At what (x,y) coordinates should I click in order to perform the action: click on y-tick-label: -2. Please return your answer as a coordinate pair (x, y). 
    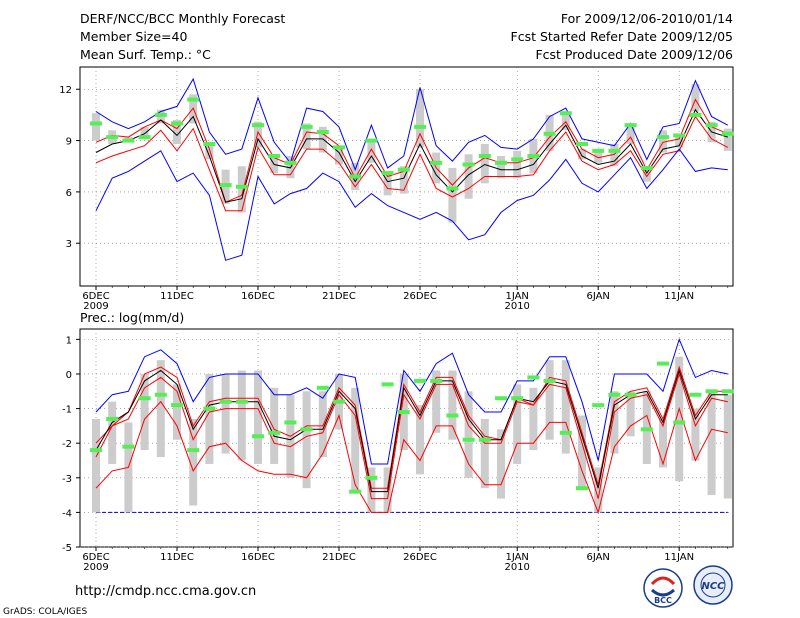
    Looking at the image, I should click on (67, 444).